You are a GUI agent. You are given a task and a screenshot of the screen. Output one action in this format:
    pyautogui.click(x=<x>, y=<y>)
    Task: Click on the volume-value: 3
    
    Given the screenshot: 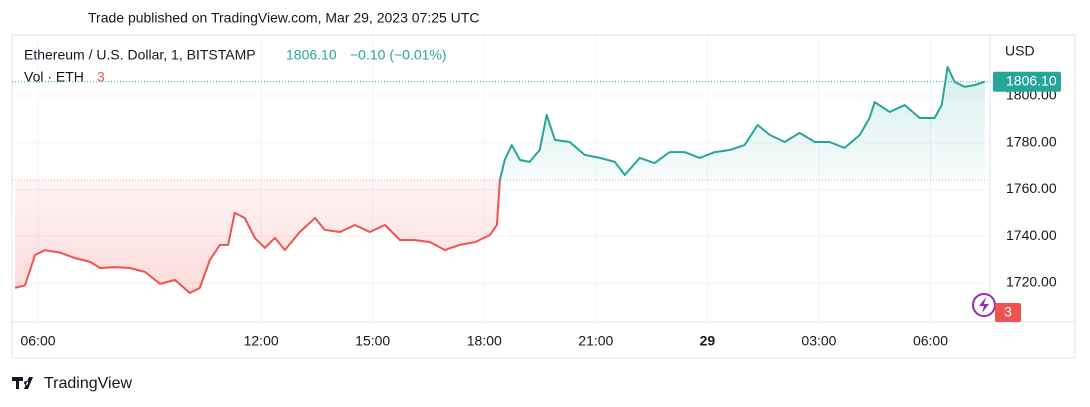 What is the action you would take?
    pyautogui.click(x=101, y=77)
    